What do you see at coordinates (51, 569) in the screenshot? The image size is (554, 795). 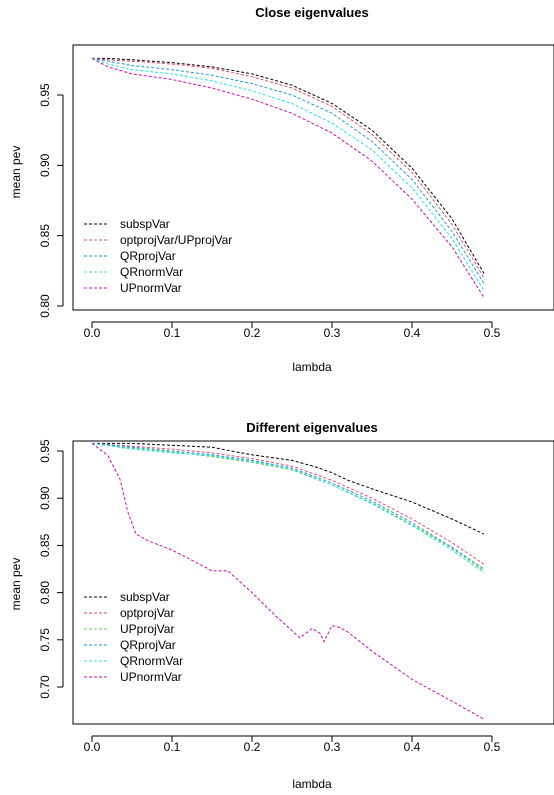 I see `y-axis: 0.70 0.75 0.80 0.85 0.90 0.95` at bounding box center [51, 569].